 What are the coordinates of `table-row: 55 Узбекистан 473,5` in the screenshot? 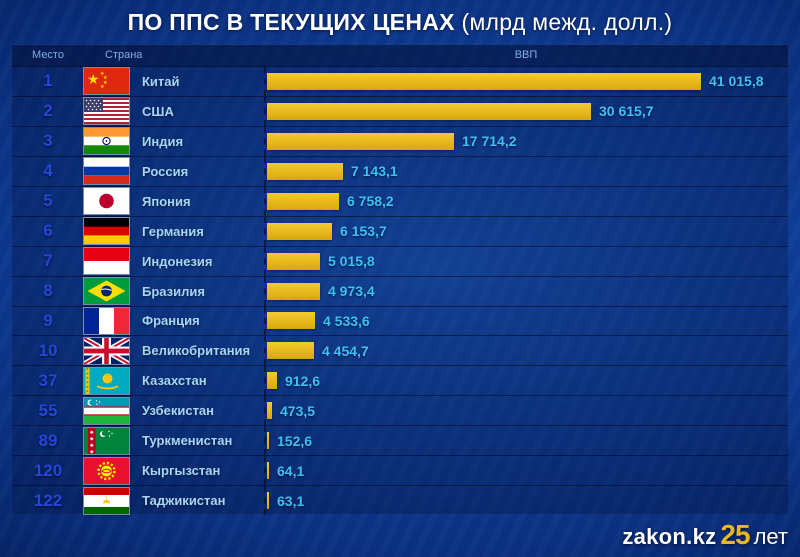 It's located at (400, 411).